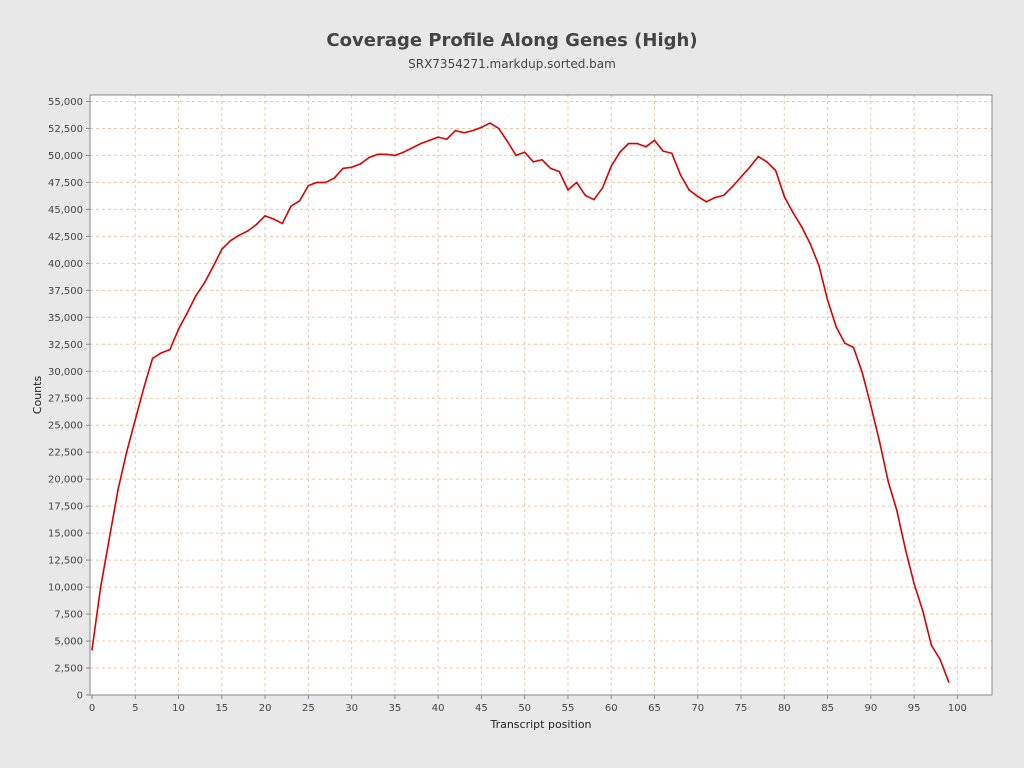 This screenshot has width=1024, height=768. Describe the element at coordinates (65, 588) in the screenshot. I see `y-tick-label: 10,000` at that location.